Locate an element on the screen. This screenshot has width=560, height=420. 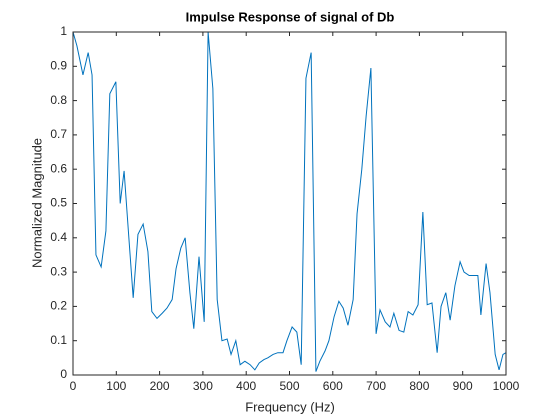
x-tick-label: 700 is located at coordinates (376, 386).